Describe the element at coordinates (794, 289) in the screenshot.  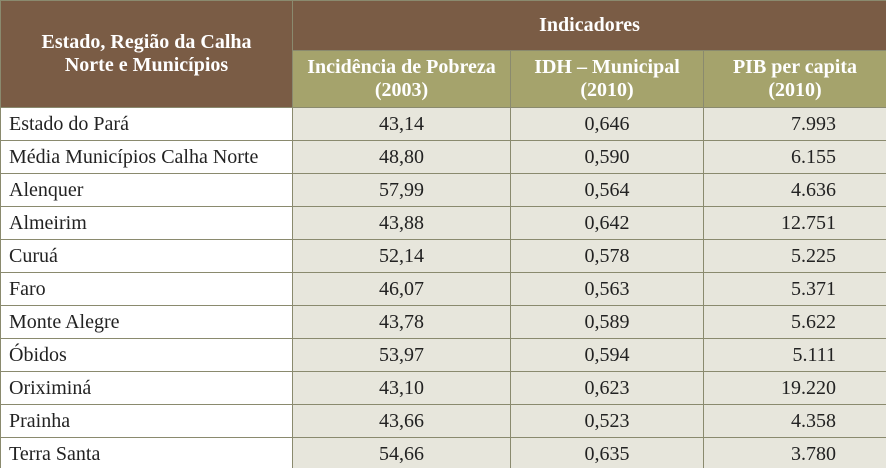
I see `cell: 5.371` at that location.